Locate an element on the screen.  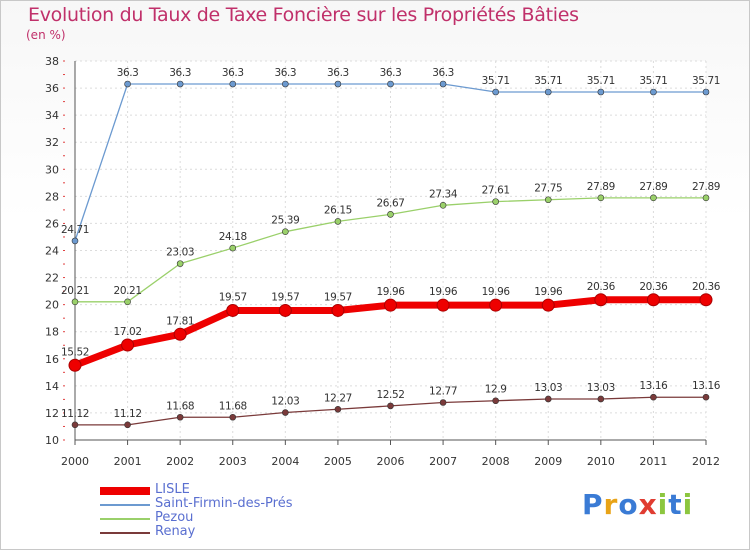
x-tick-label: 2010 is located at coordinates (601, 461).